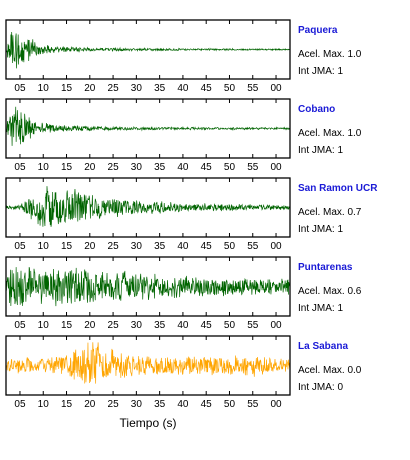  Describe the element at coordinates (318, 30) in the screenshot. I see `station-name: Paquera` at that location.